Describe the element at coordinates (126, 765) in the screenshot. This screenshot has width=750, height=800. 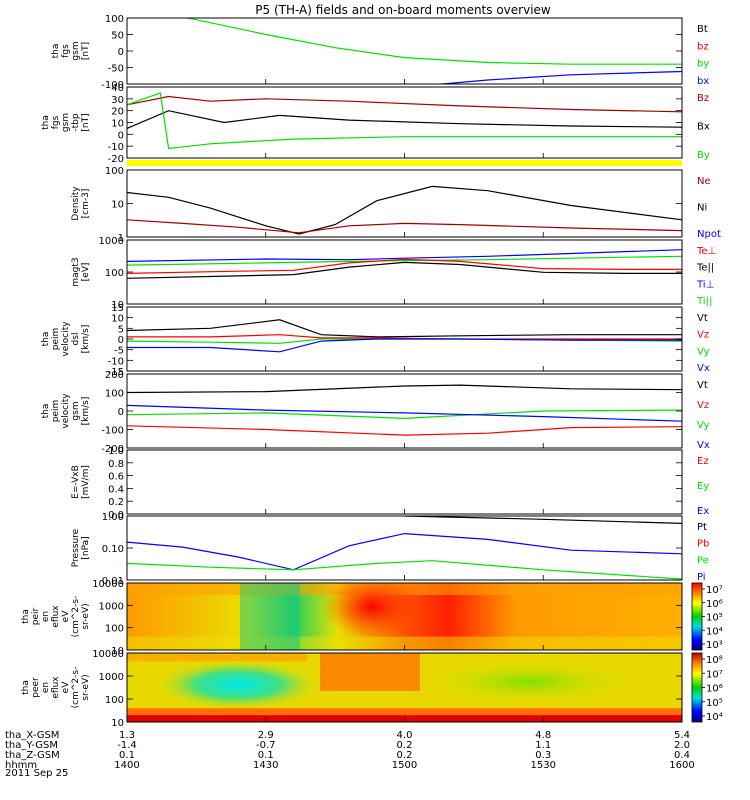
I see `x-tick-label: 1400` at that location.